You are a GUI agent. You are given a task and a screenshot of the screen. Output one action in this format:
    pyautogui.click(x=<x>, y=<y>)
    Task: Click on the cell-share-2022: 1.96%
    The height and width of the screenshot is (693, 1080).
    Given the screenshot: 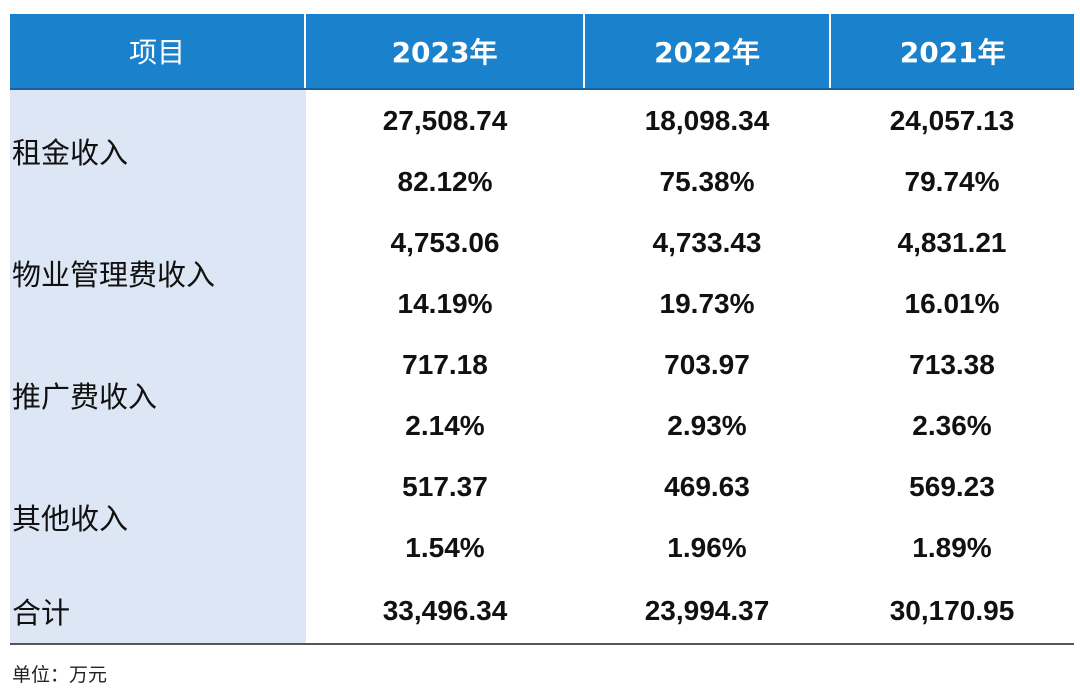 What is the action you would take?
    pyautogui.click(x=707, y=547)
    